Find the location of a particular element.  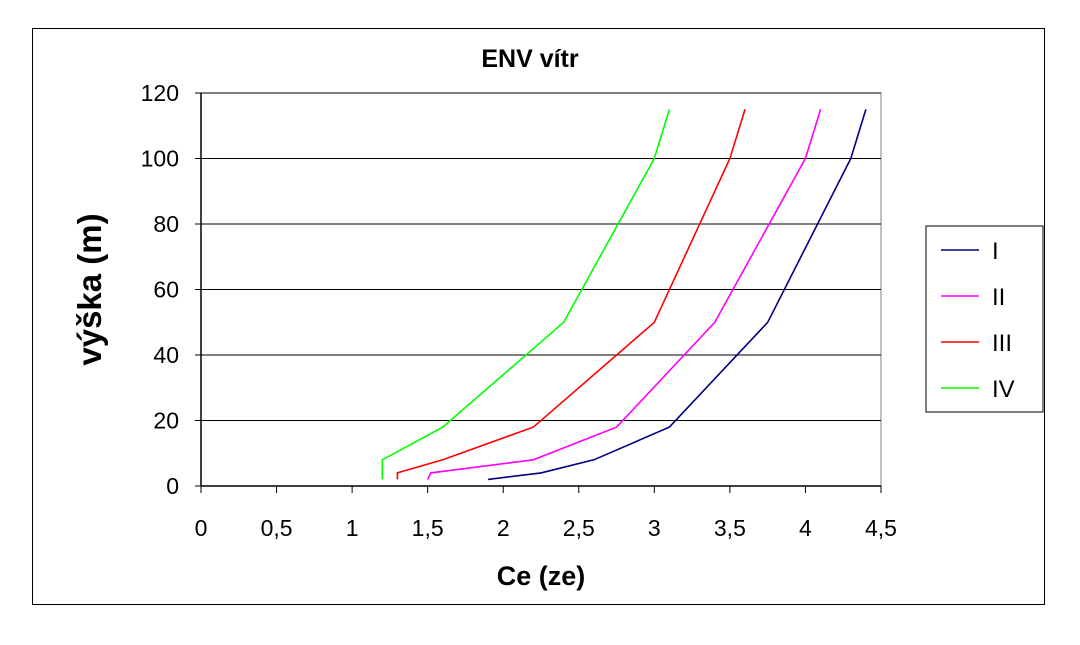

x-tick-label: 0 is located at coordinates (201, 528).